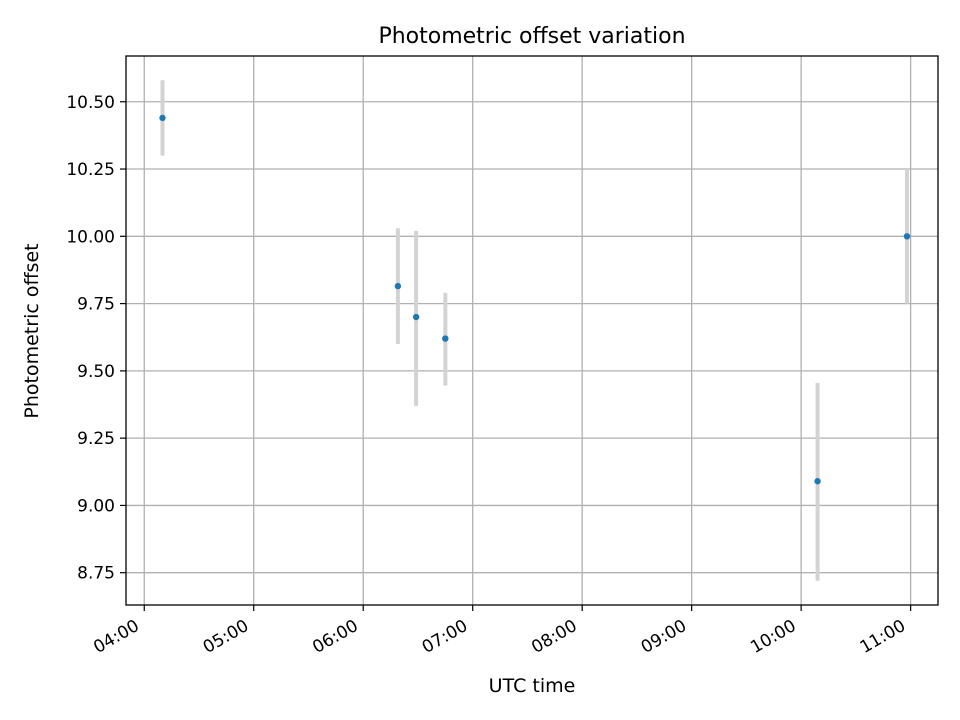 This screenshot has height=720, width=960. I want to click on x-tick-label: 11:00, so click(883, 637).